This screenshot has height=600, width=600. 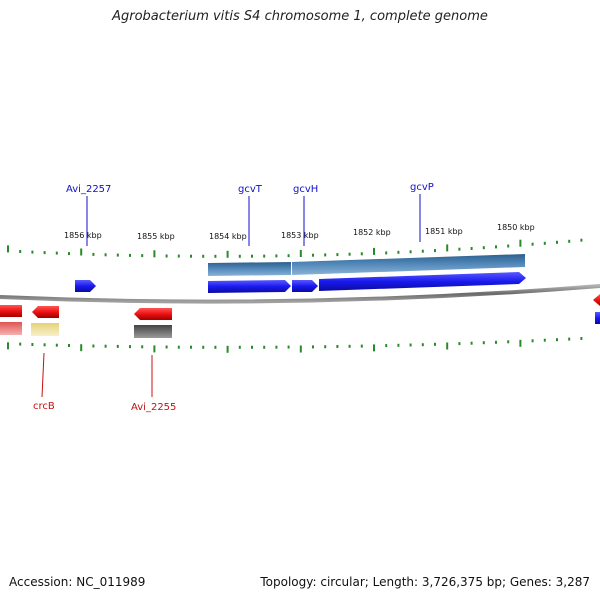 I want to click on gene-label-gcvT: gcvT, so click(x=250, y=189).